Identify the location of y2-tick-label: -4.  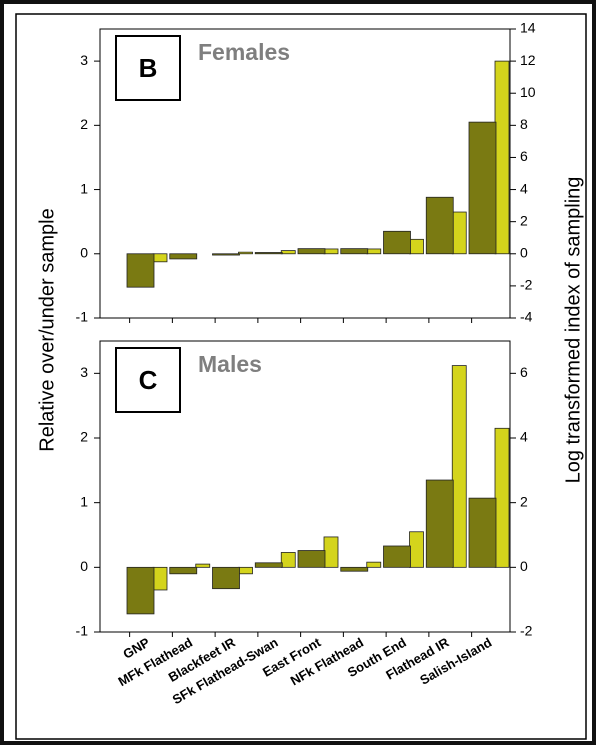
(526, 317).